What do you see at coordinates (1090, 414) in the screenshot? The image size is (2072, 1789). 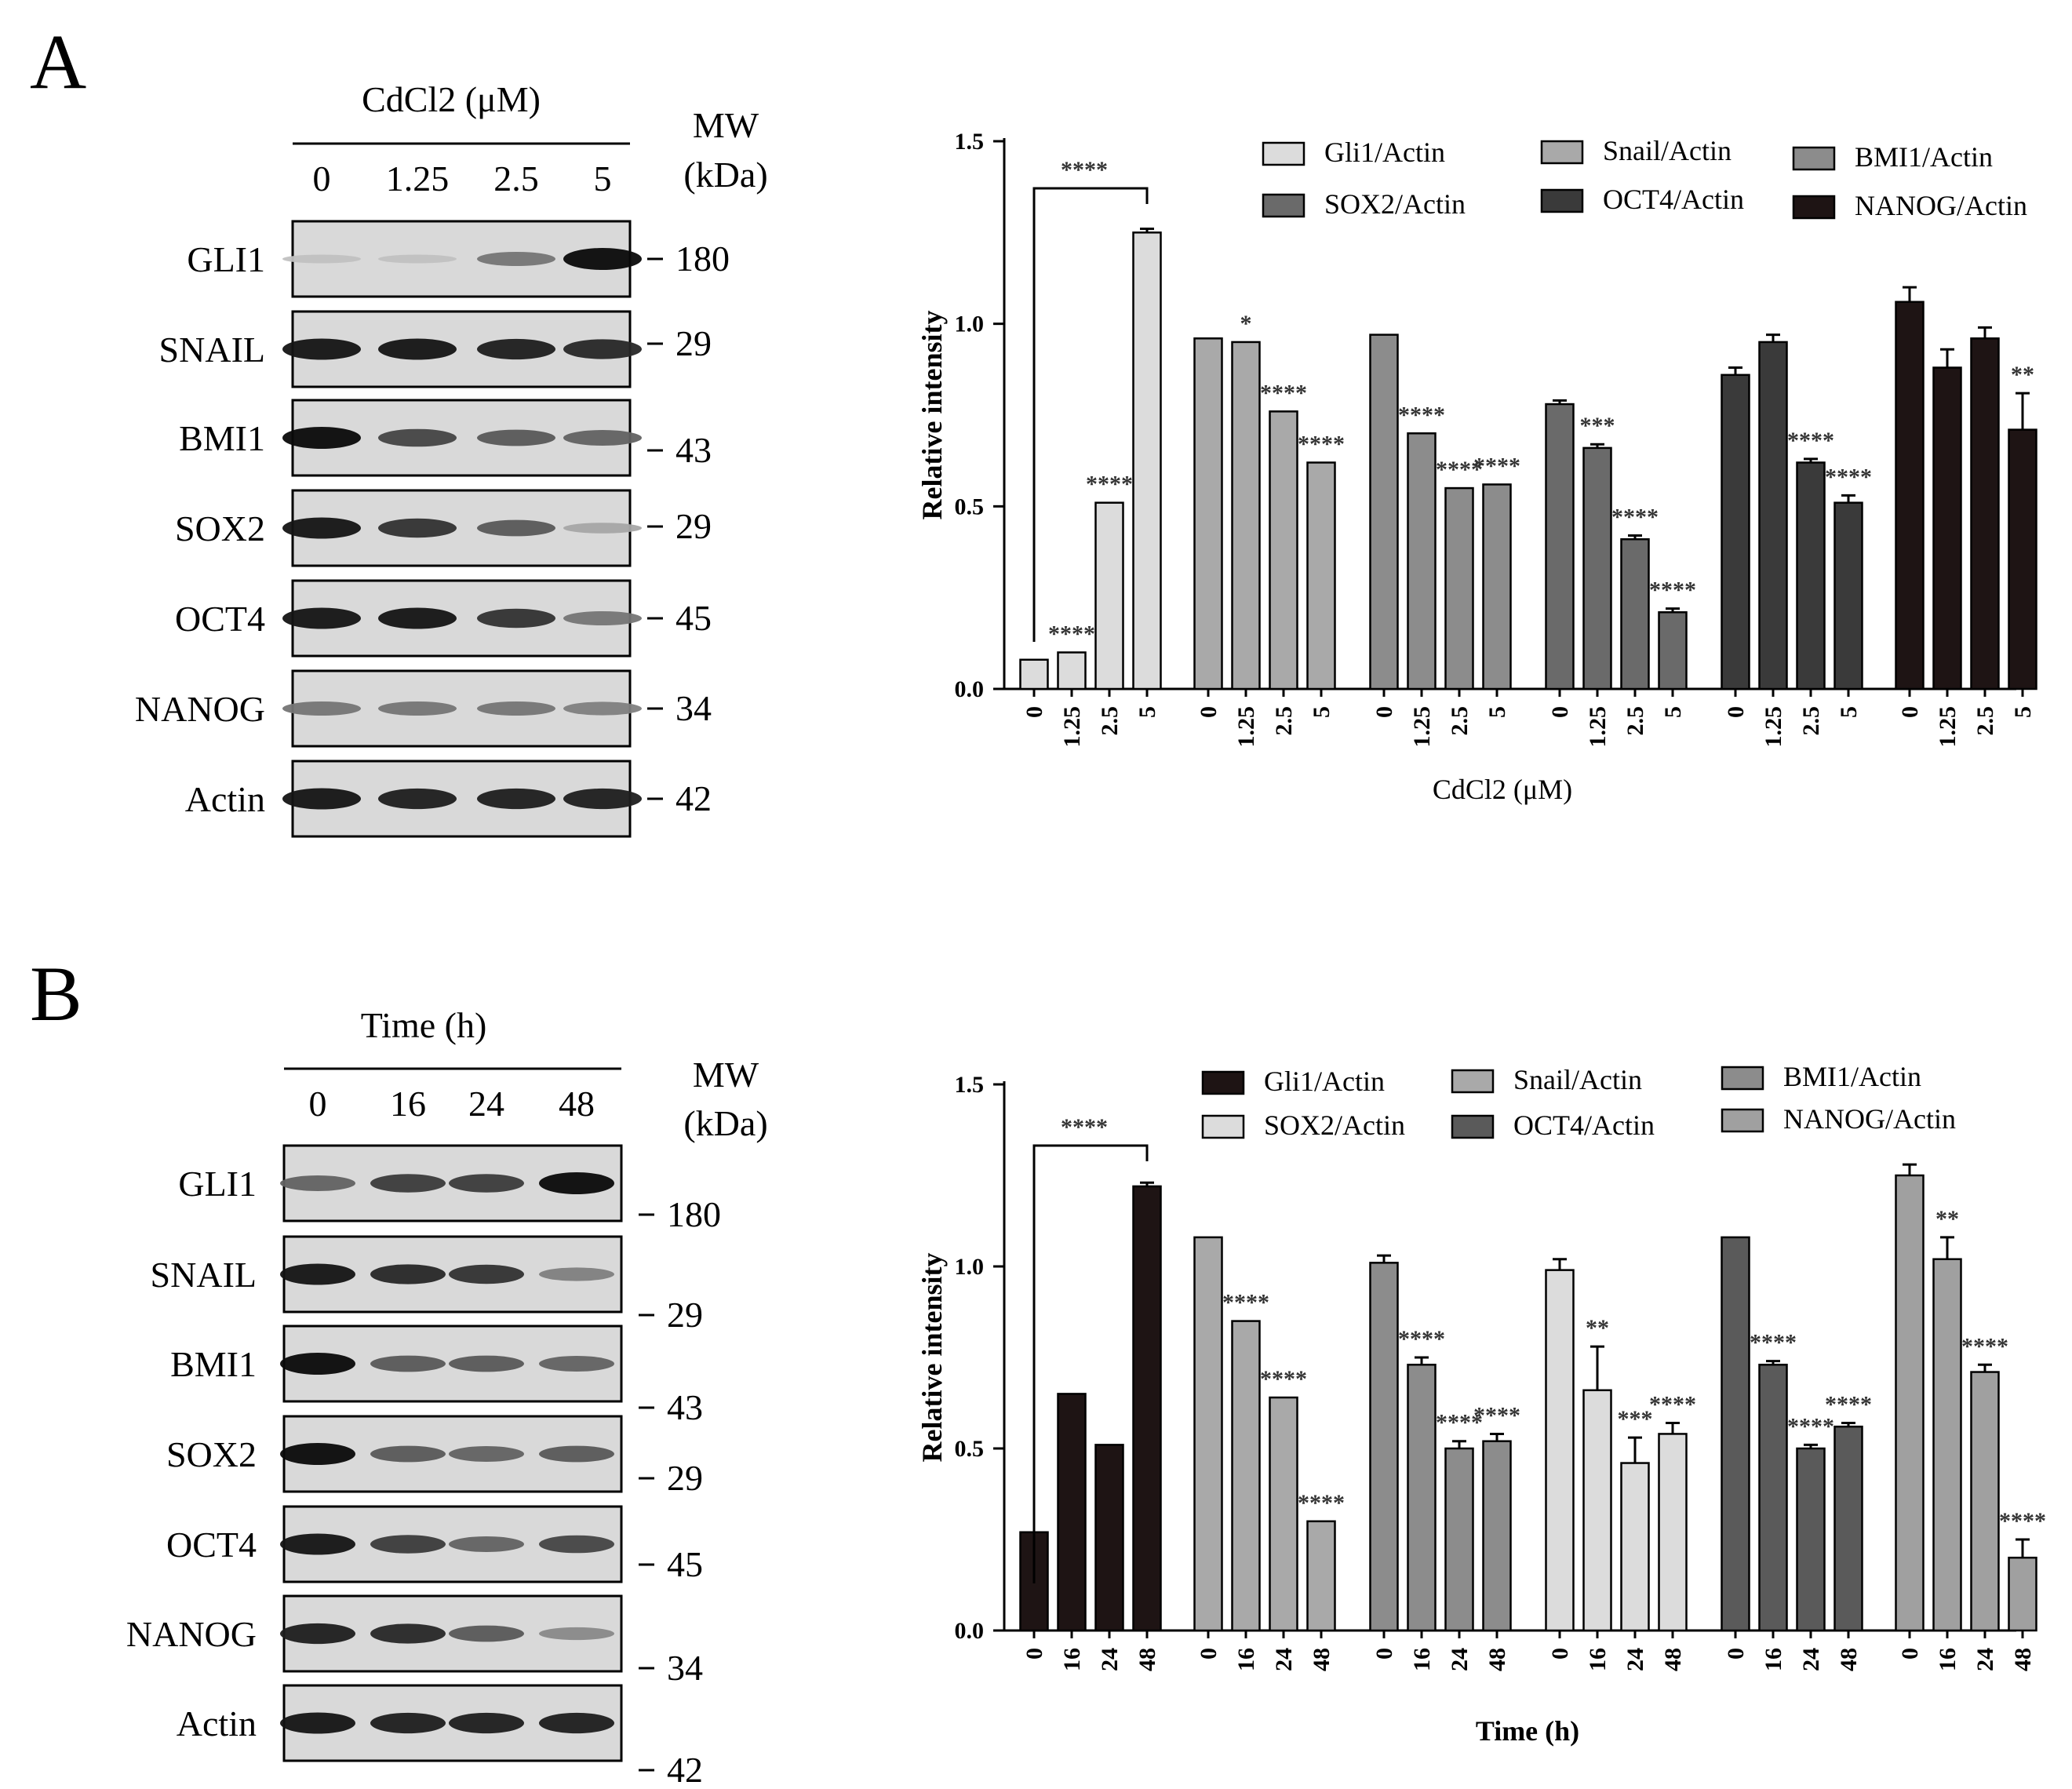 I see `significance-bracket` at bounding box center [1090, 414].